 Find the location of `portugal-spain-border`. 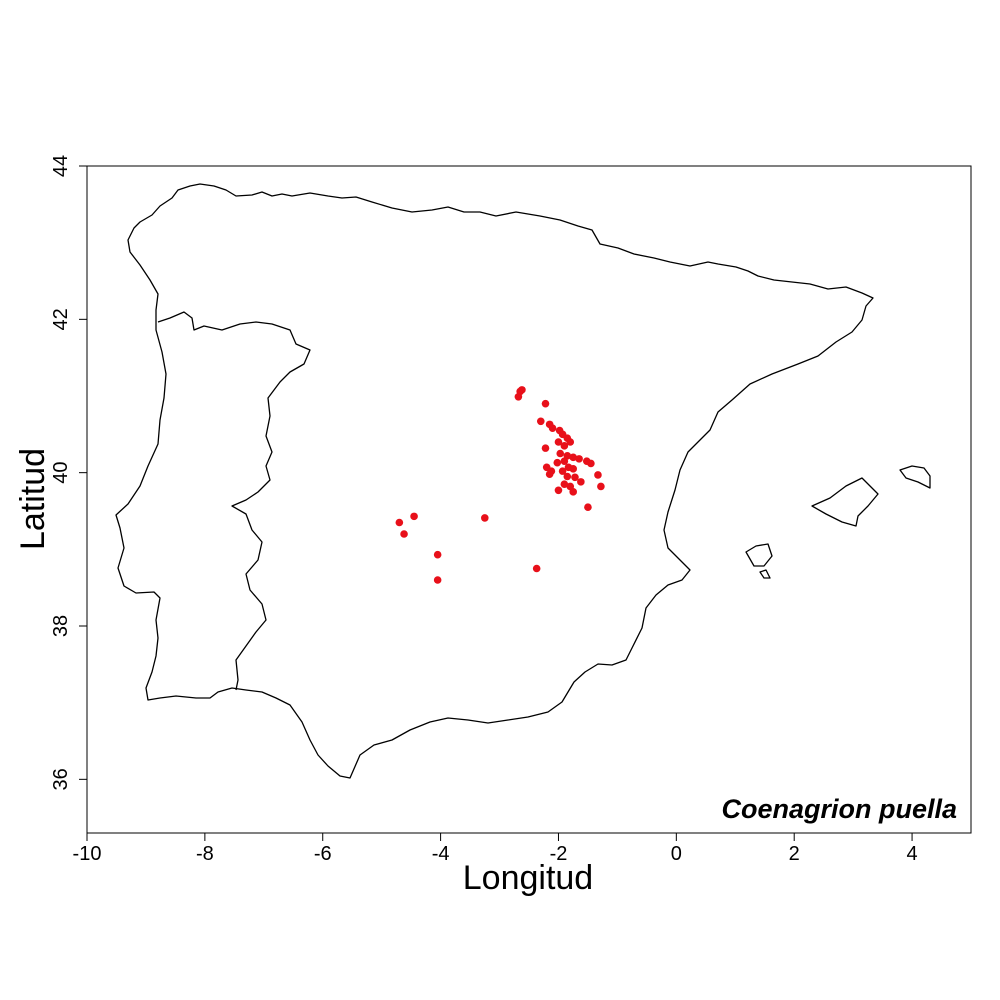

portugal-spain-border is located at coordinates (234, 501).